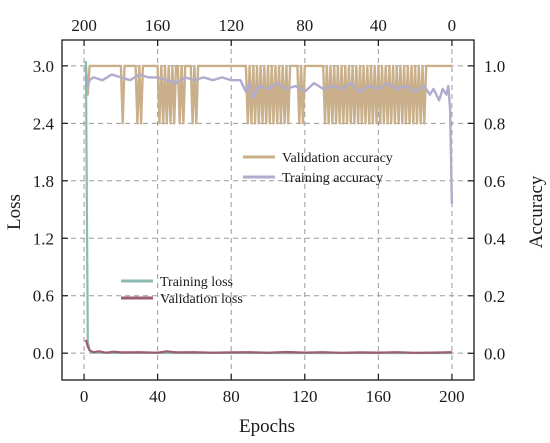 The height and width of the screenshot is (443, 550). I want to click on legend-label-training-loss: Training loss, so click(196, 282).